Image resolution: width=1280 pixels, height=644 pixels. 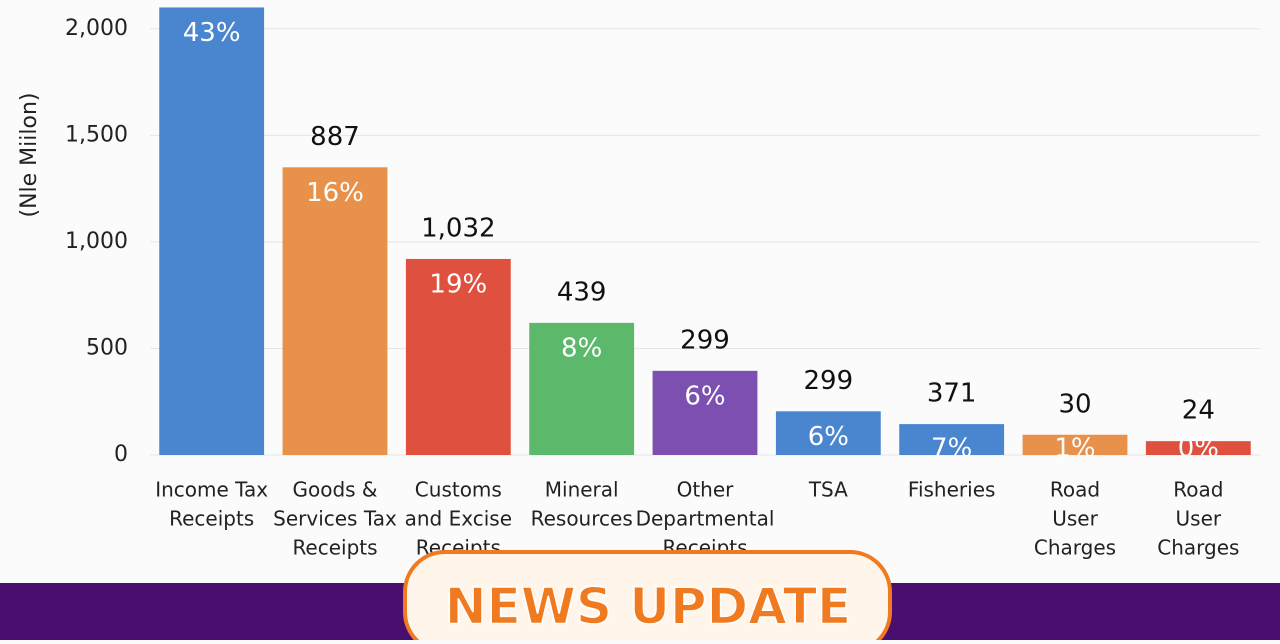 What do you see at coordinates (458, 228) in the screenshot?
I see `data-label: 1,032` at bounding box center [458, 228].